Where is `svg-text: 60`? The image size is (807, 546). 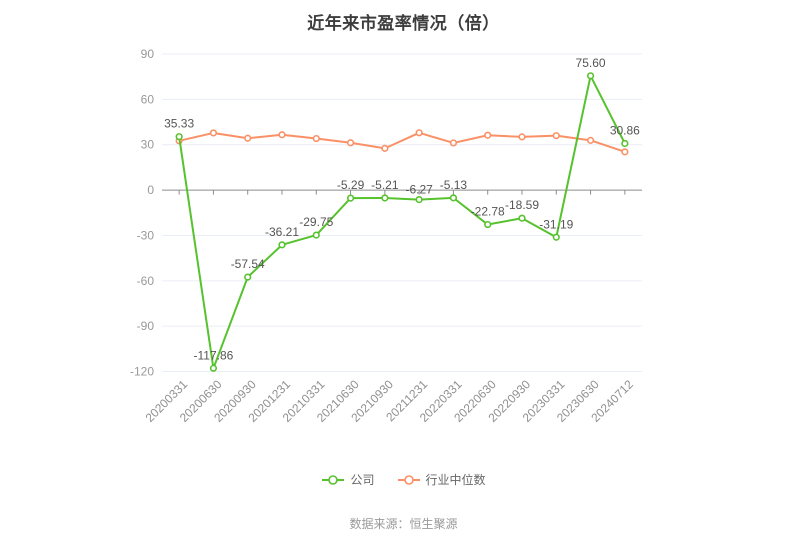
svg-text: 60 is located at coordinates (148, 99).